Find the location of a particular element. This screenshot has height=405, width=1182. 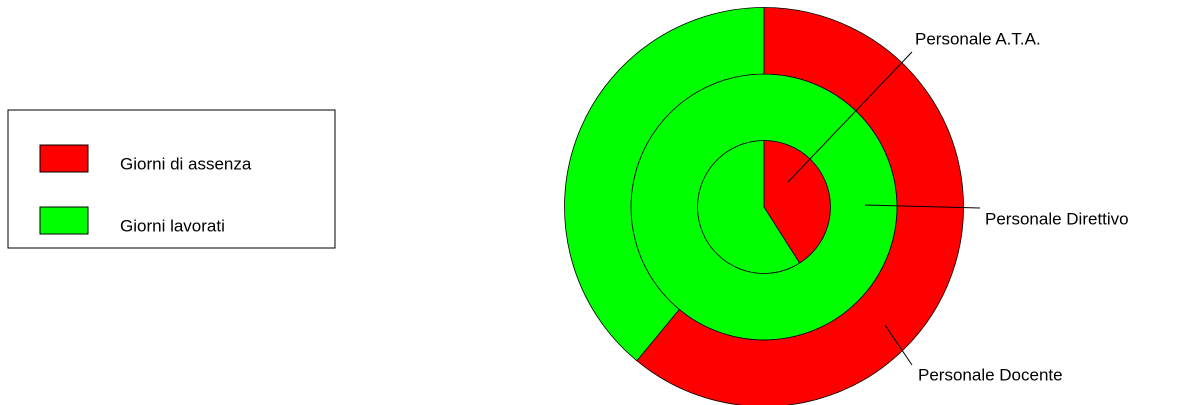

ring-label: Personale Direttivo is located at coordinates (1057, 218).